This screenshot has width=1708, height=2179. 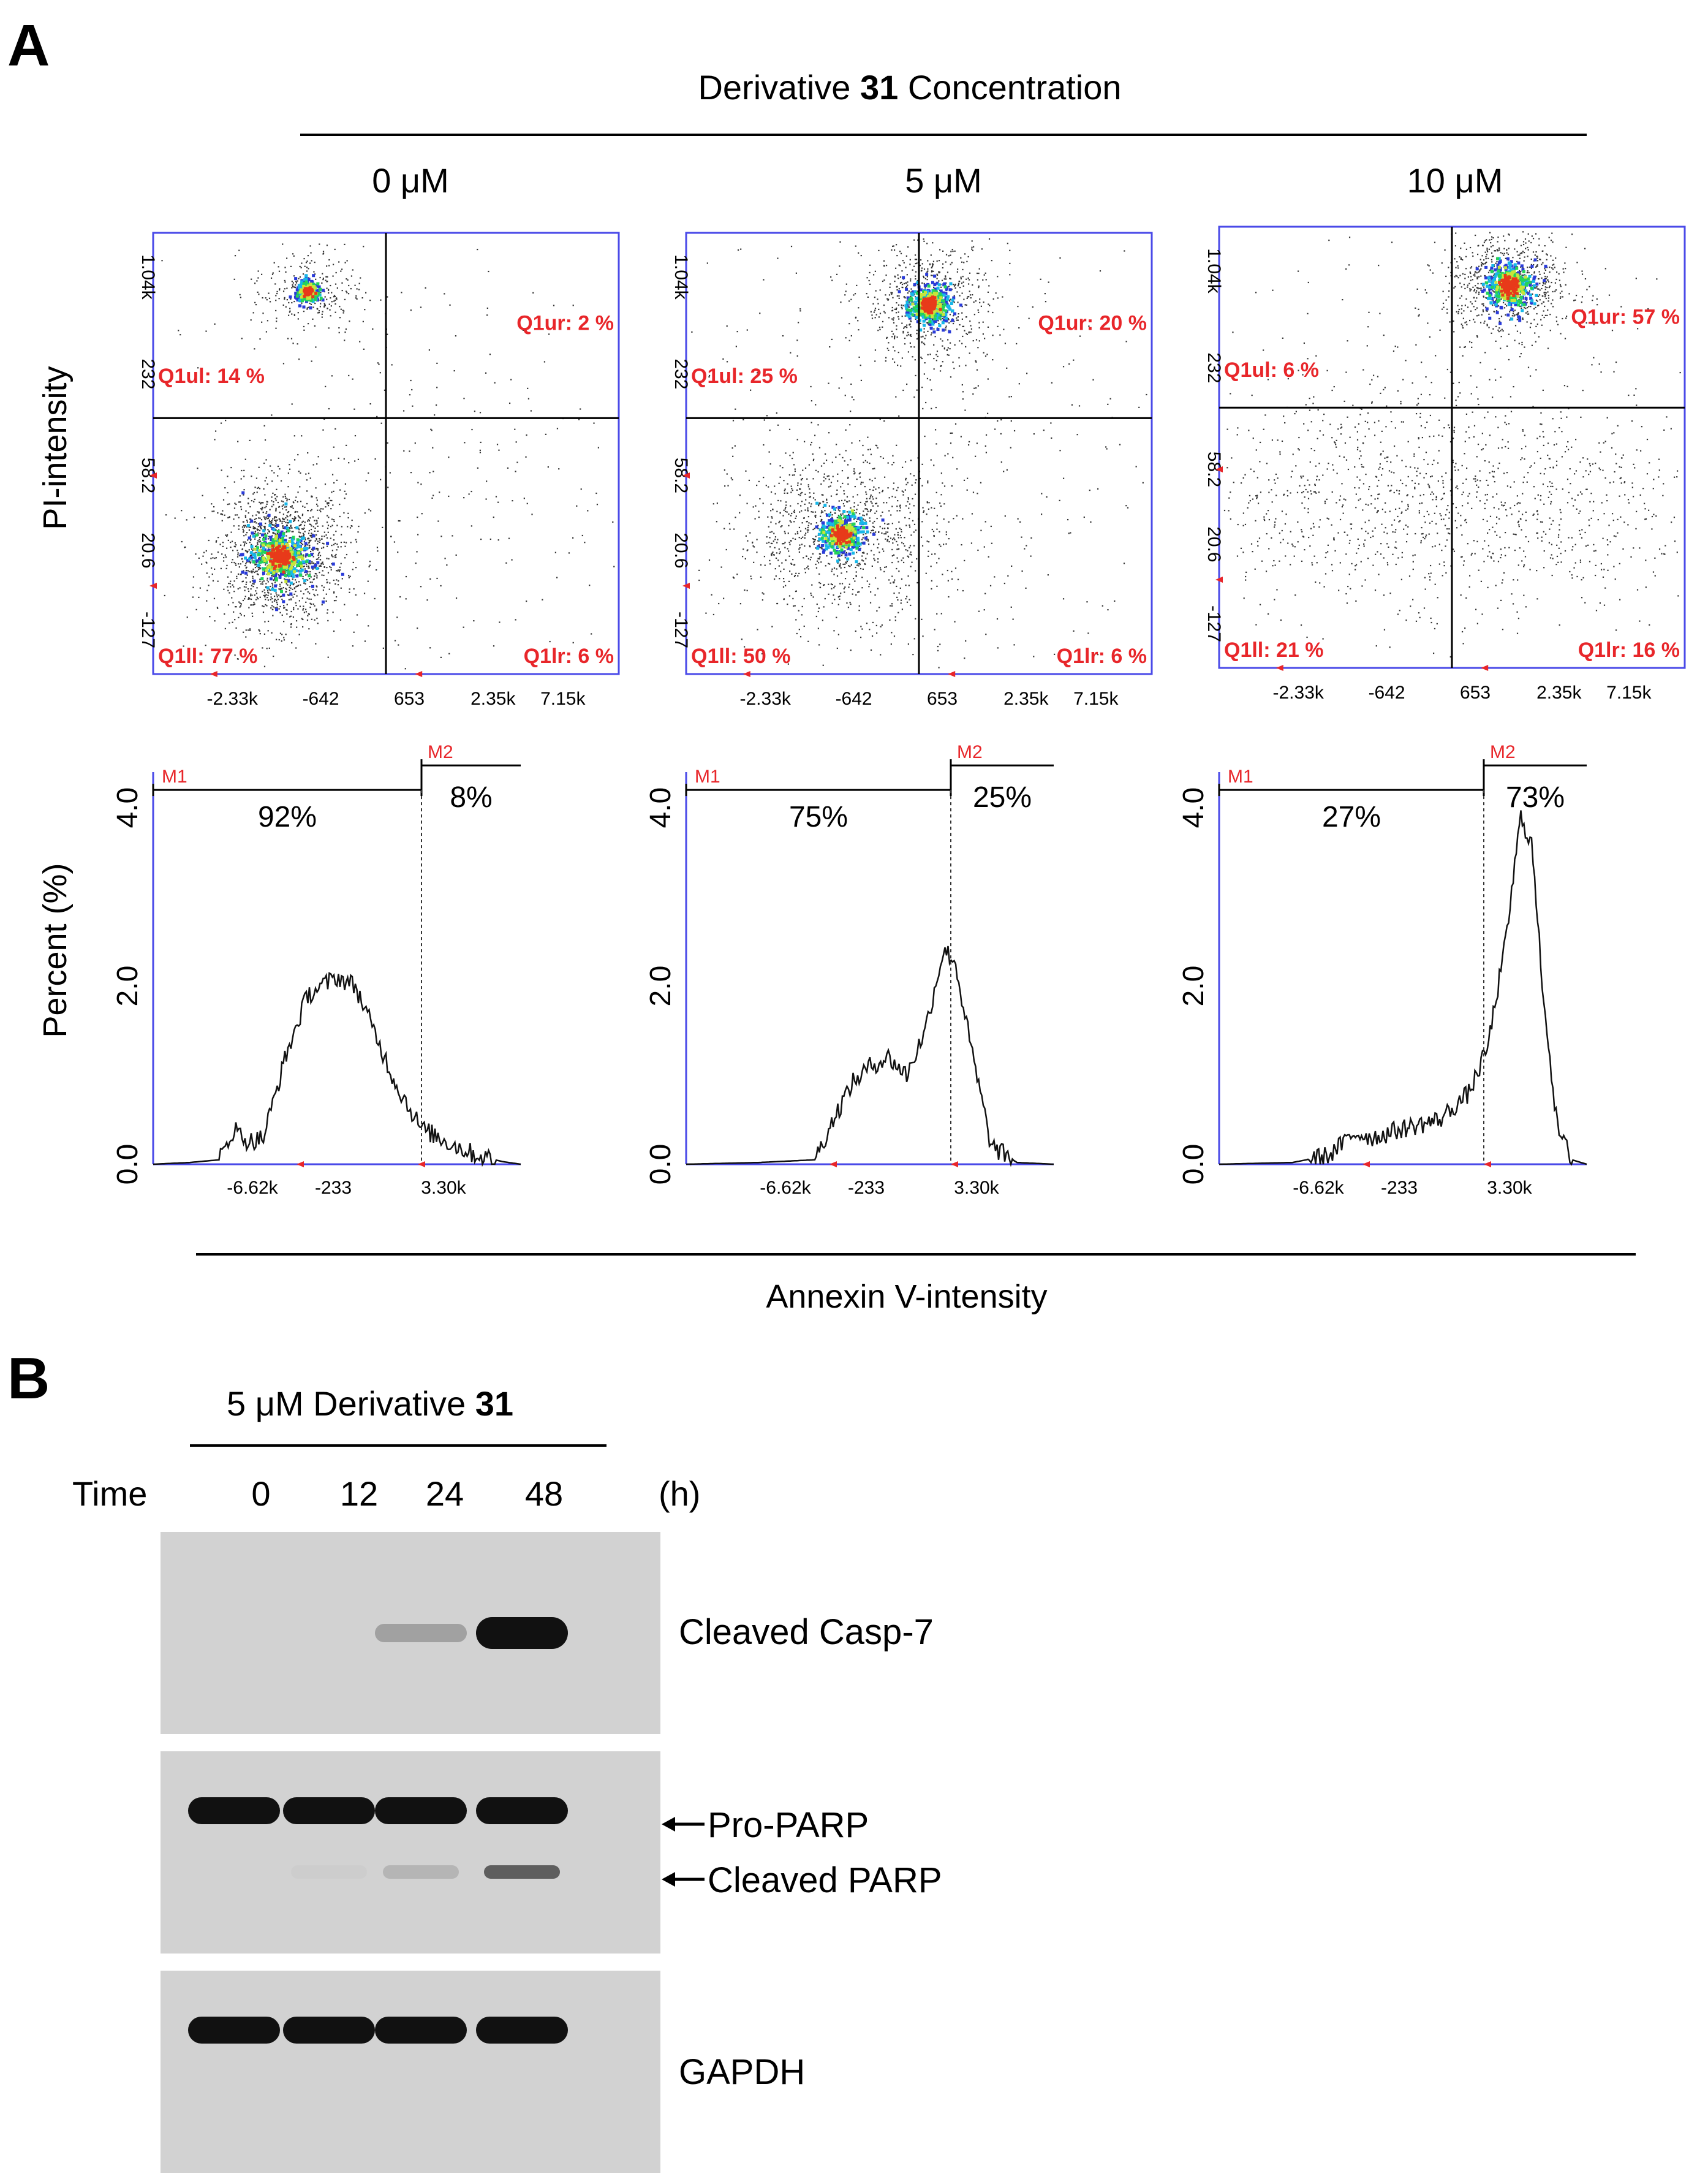 I want to click on gate-marker-icon, so click(x=419, y=674).